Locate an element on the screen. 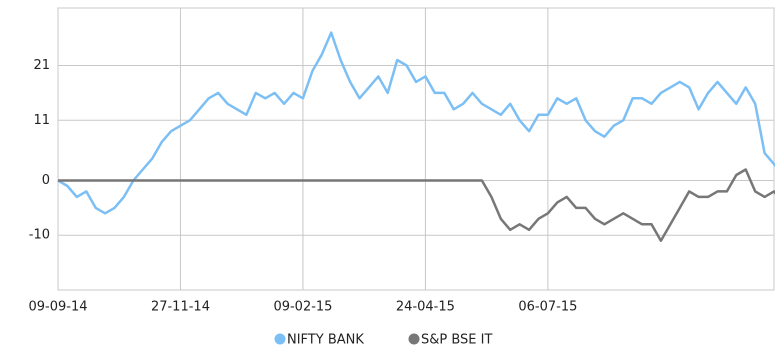 The image size is (775, 348). x-tick-label: 09-09-14 is located at coordinates (57, 307).